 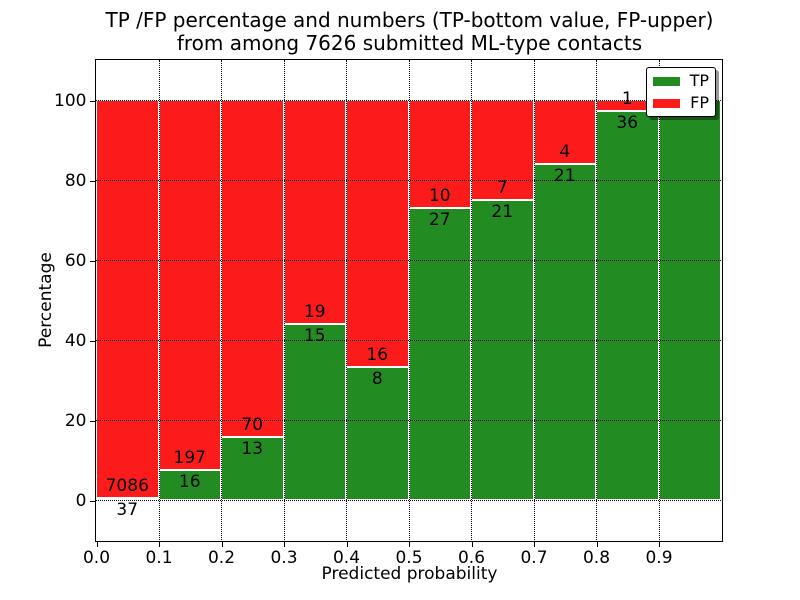 What do you see at coordinates (75, 420) in the screenshot?
I see `y-tick-label-20: 20` at bounding box center [75, 420].